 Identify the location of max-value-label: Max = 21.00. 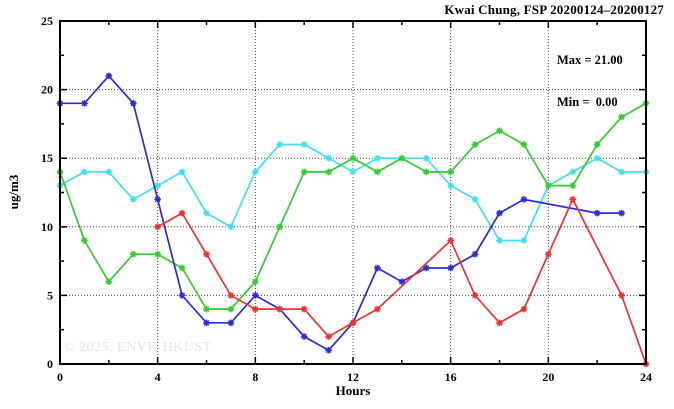
(590, 60).